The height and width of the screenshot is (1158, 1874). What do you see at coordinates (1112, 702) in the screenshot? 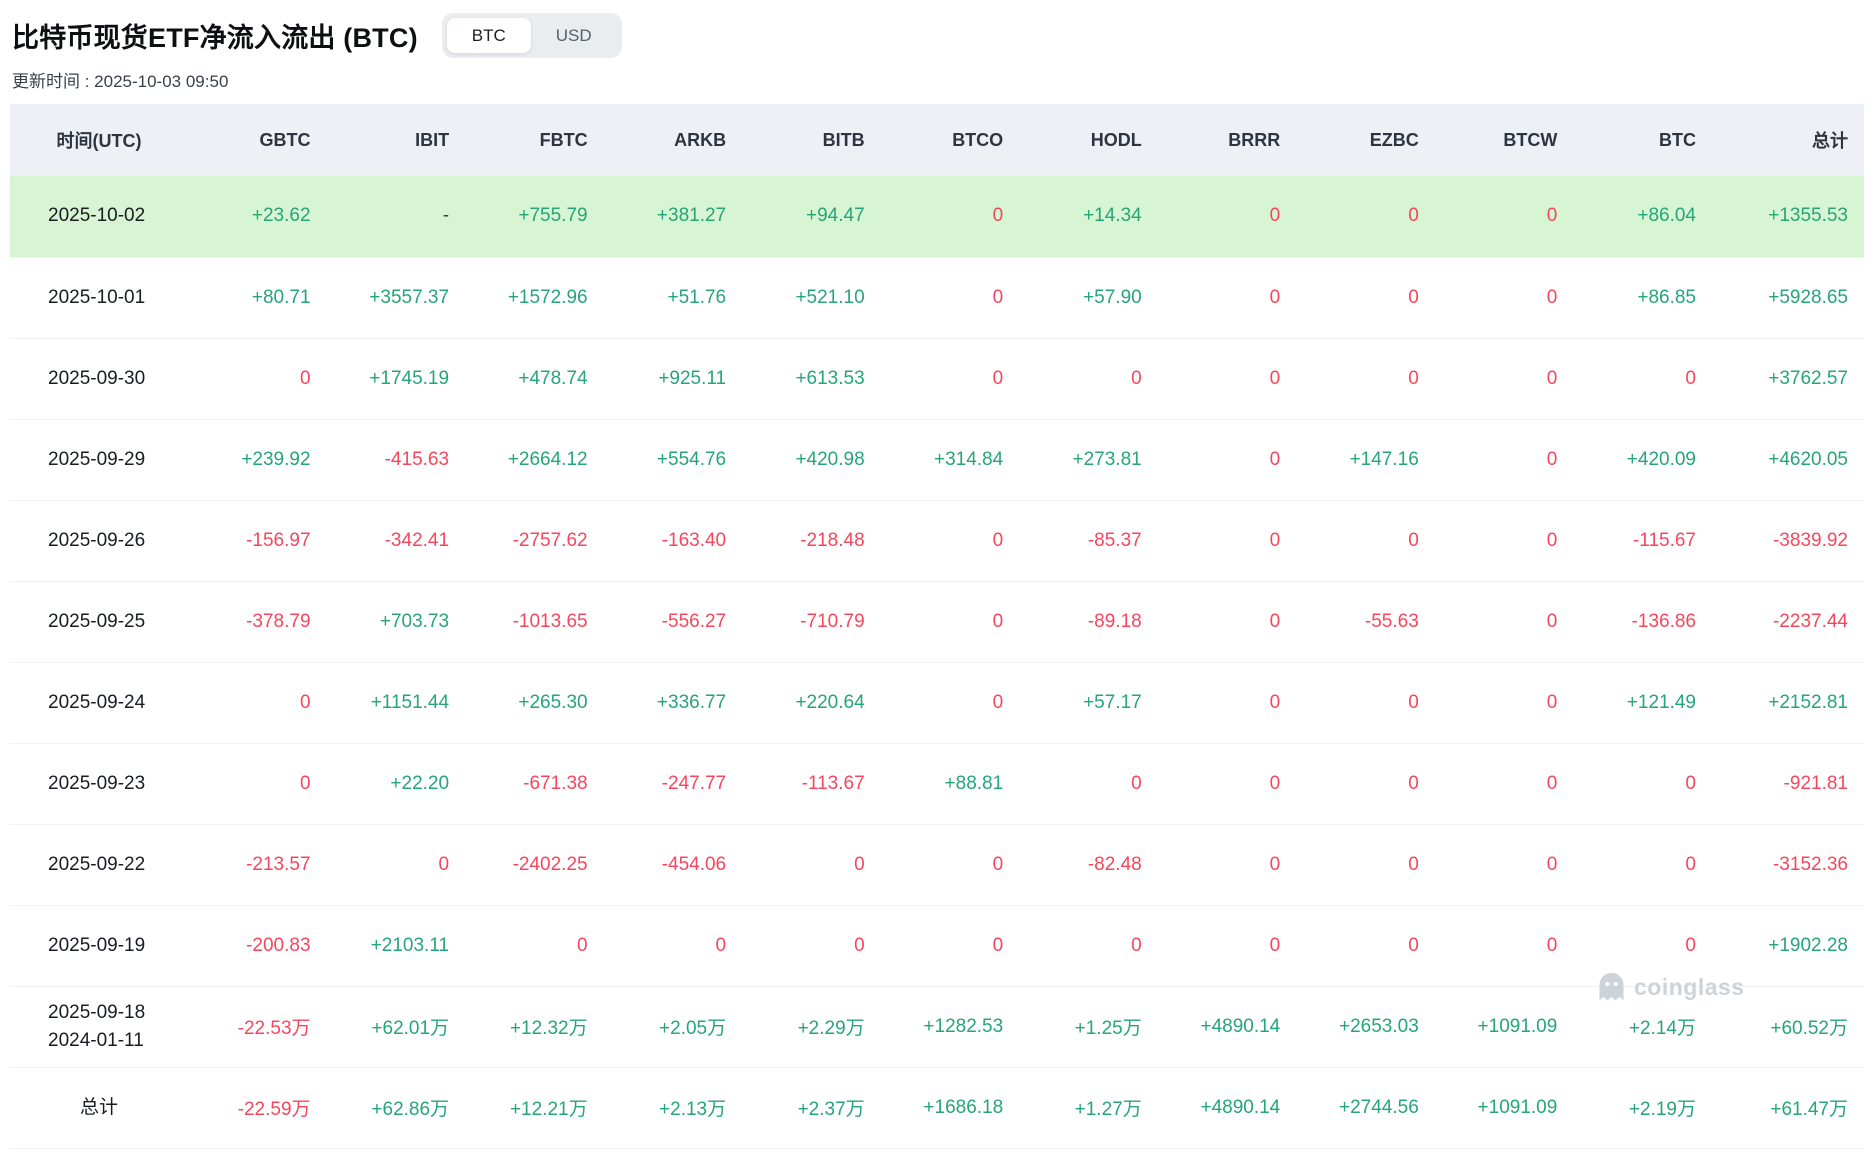
I see `value-cell: +57.17` at bounding box center [1112, 702].